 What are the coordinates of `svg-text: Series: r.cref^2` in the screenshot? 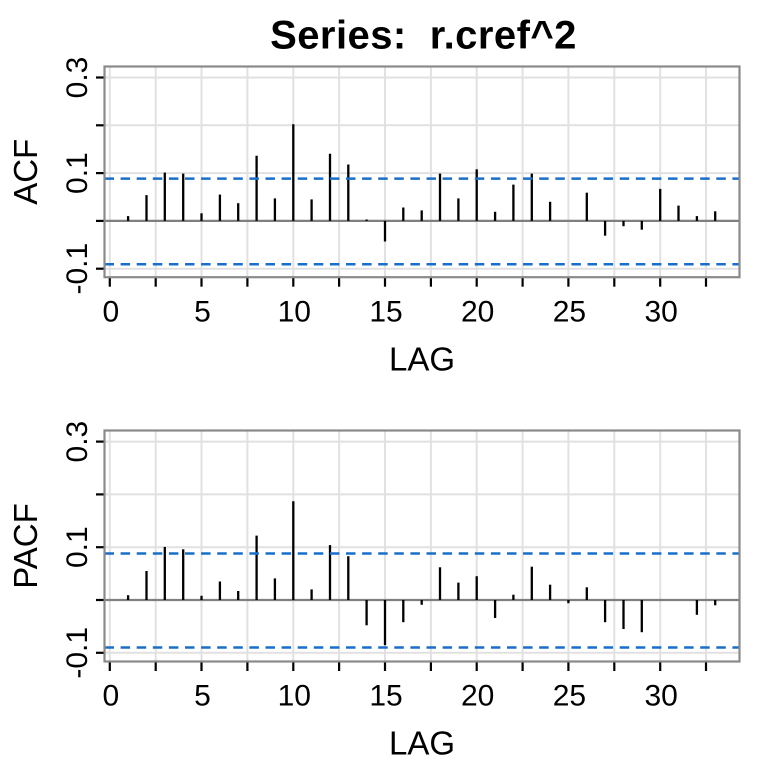 It's located at (423, 36).